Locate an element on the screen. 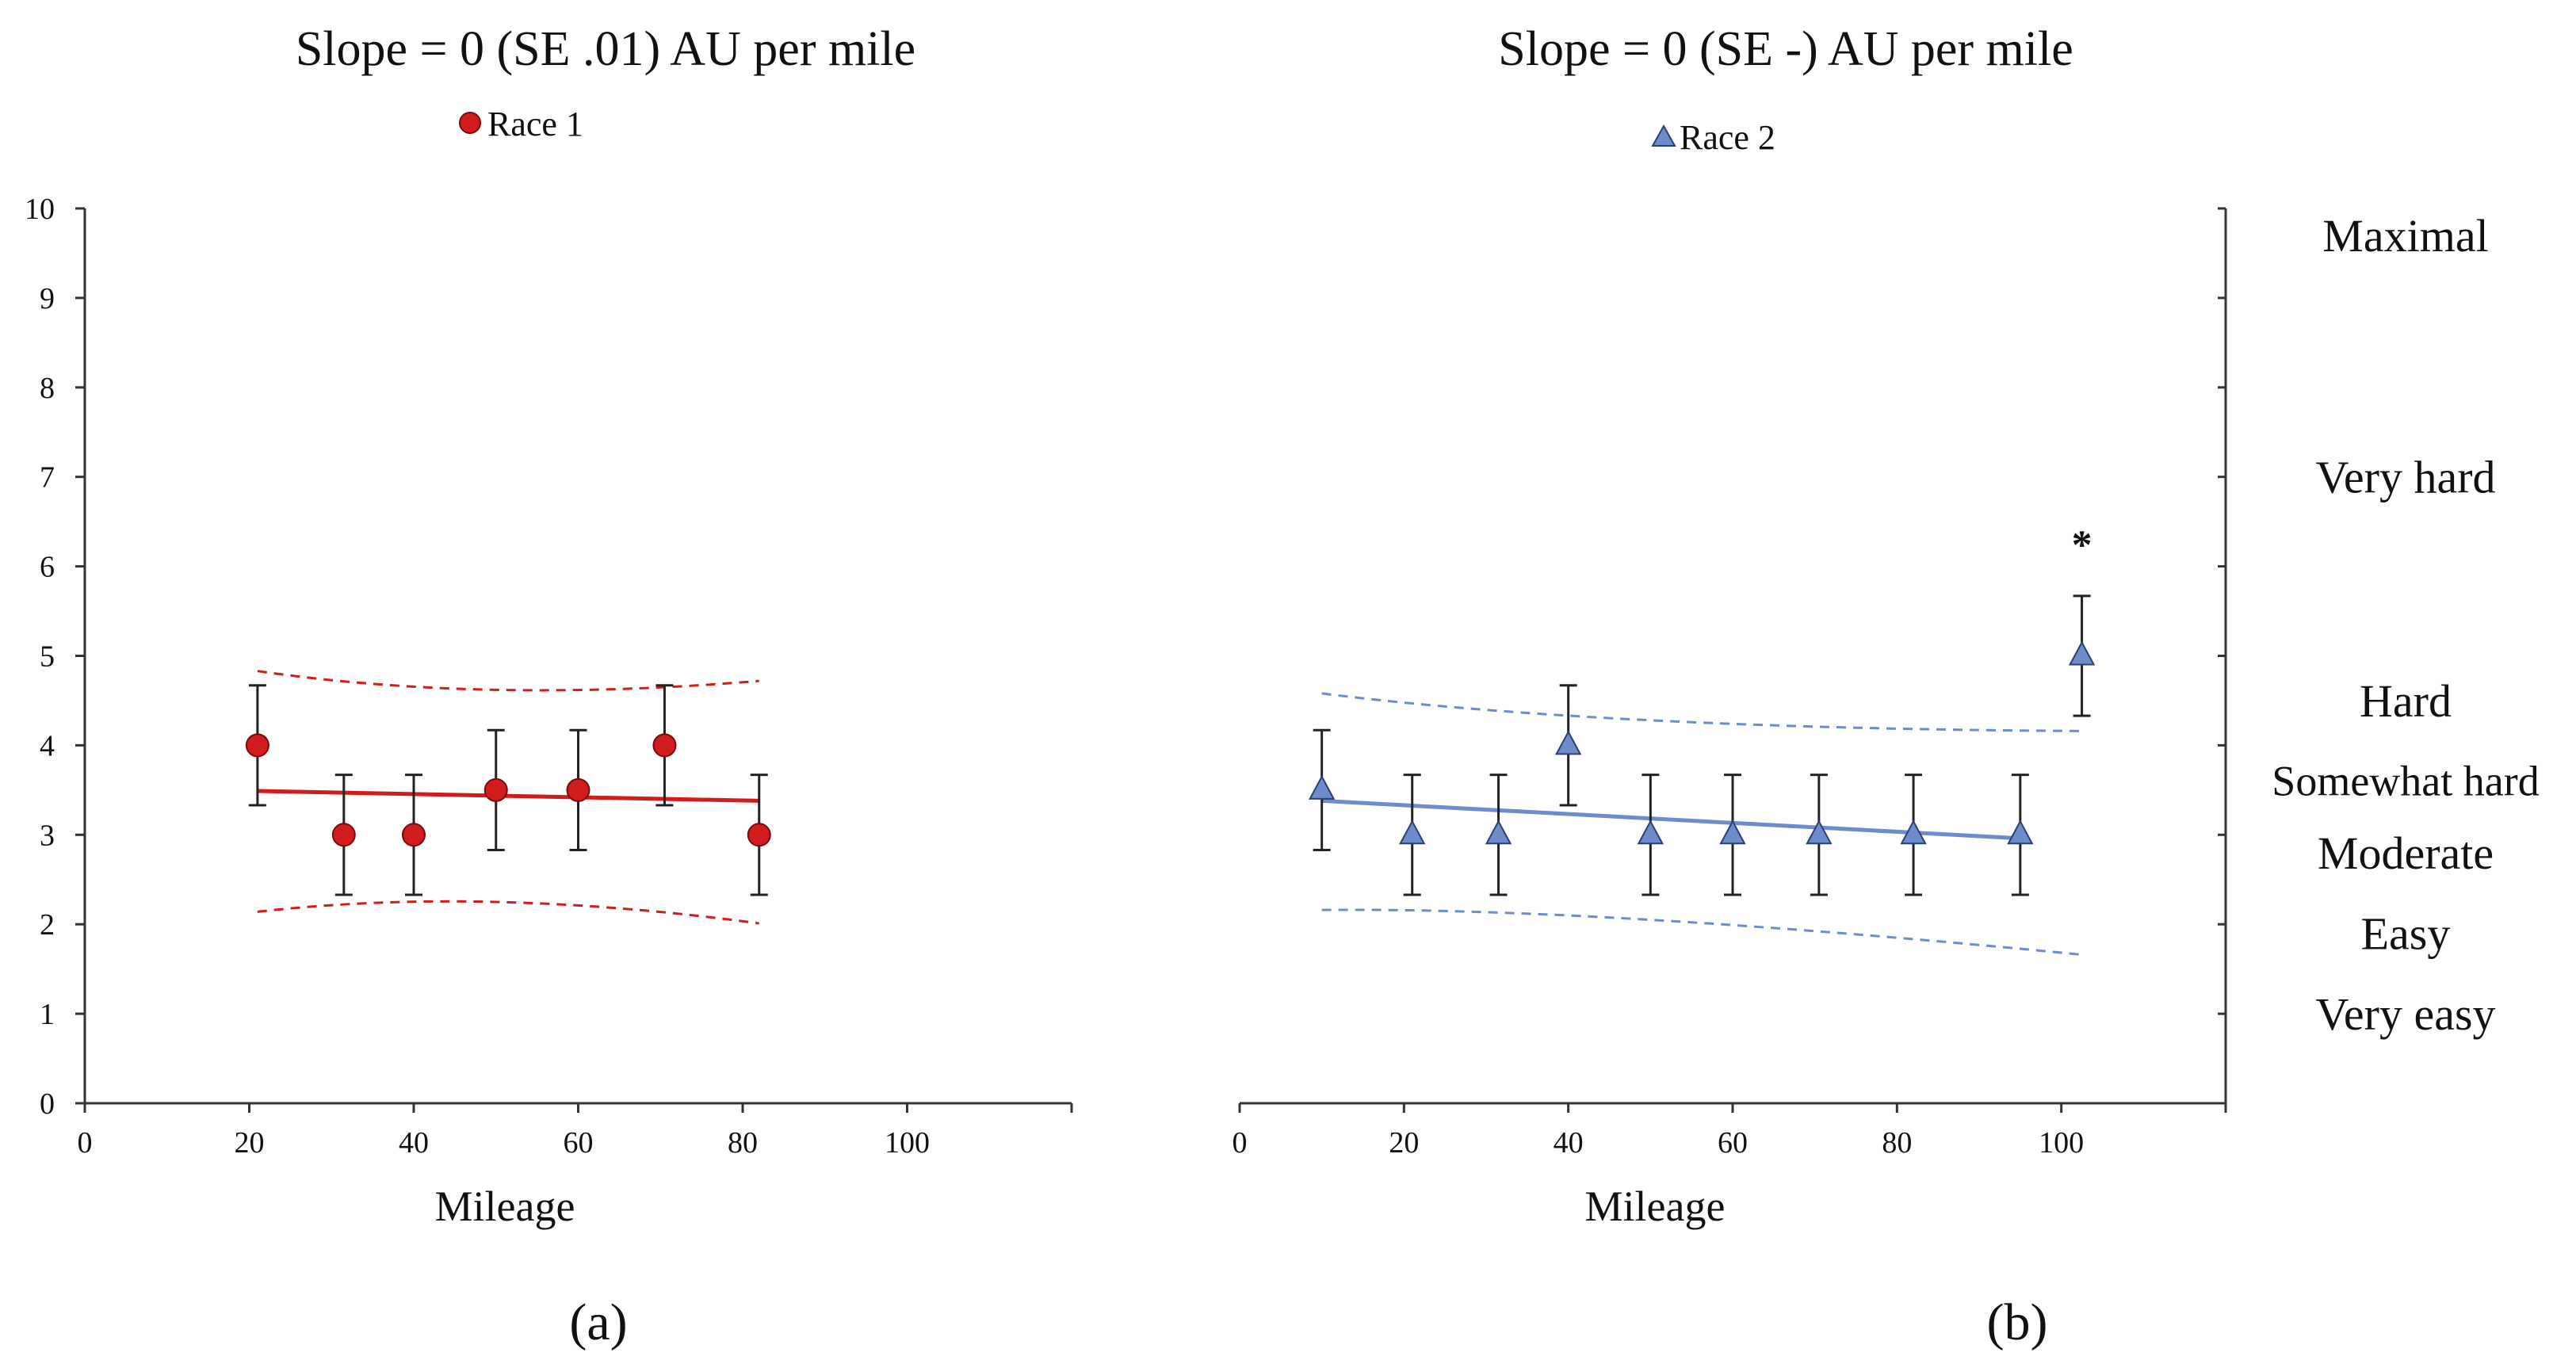  panel-a-y-tick-label: 6 is located at coordinates (47, 567).